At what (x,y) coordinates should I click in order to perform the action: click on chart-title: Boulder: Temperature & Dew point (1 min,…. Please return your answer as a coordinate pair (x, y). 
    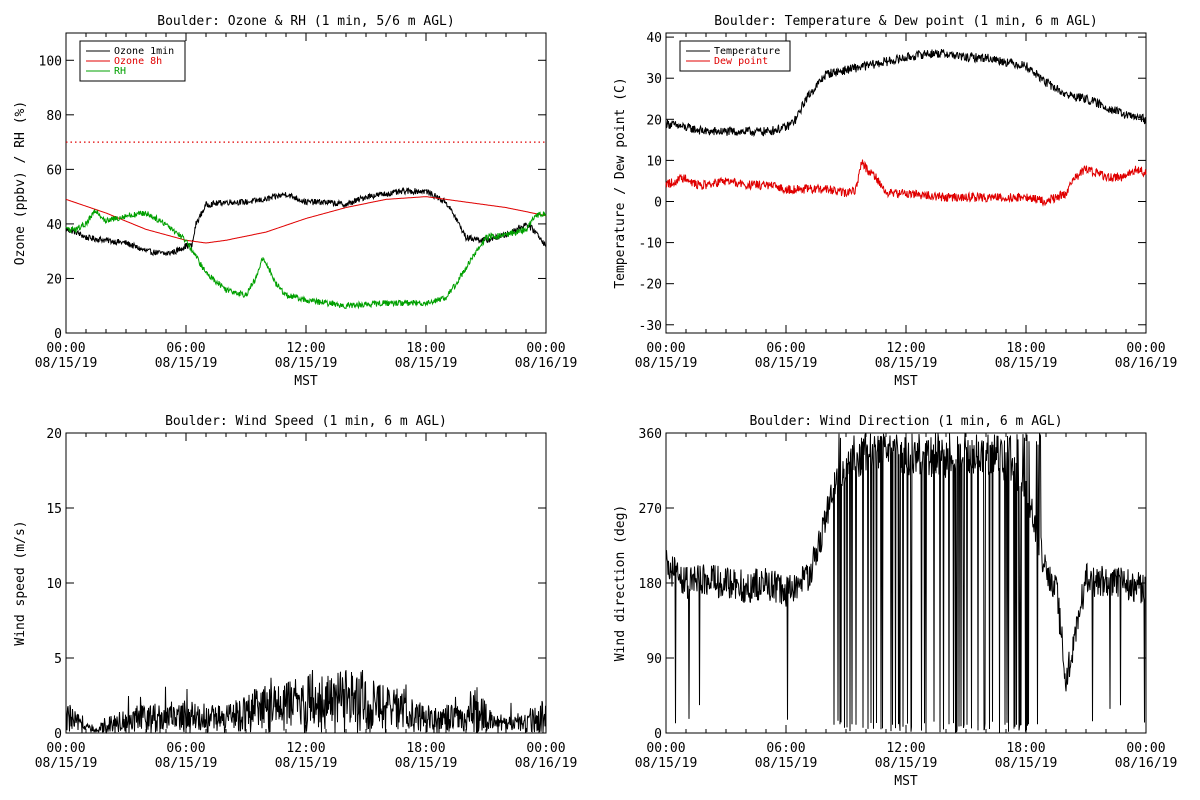
    Looking at the image, I should click on (906, 21).